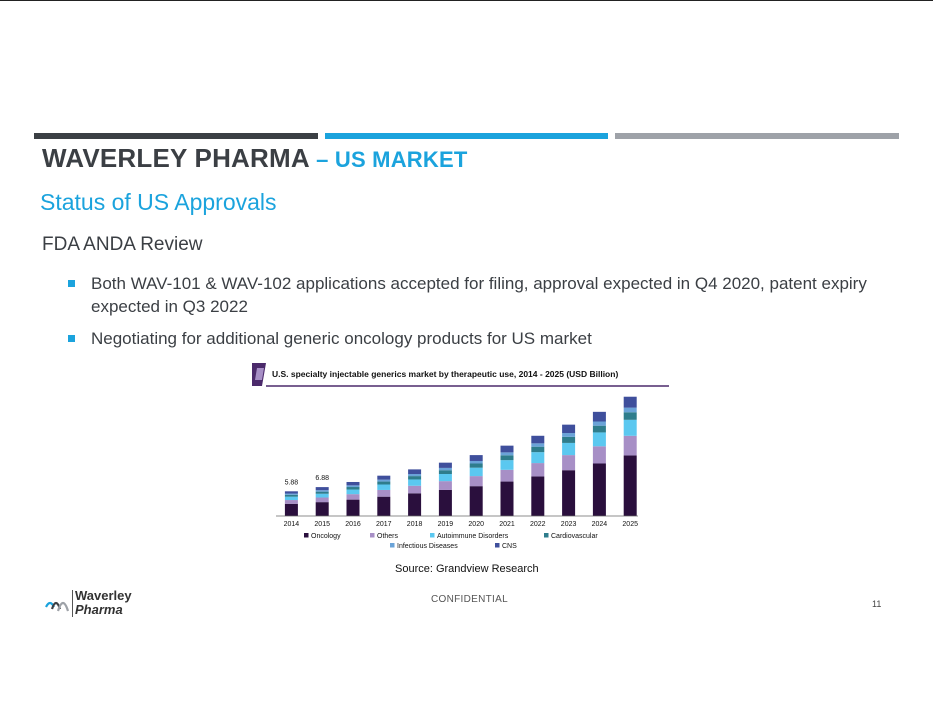 This screenshot has width=933, height=720. I want to click on x-tick-label: 2018, so click(415, 524).